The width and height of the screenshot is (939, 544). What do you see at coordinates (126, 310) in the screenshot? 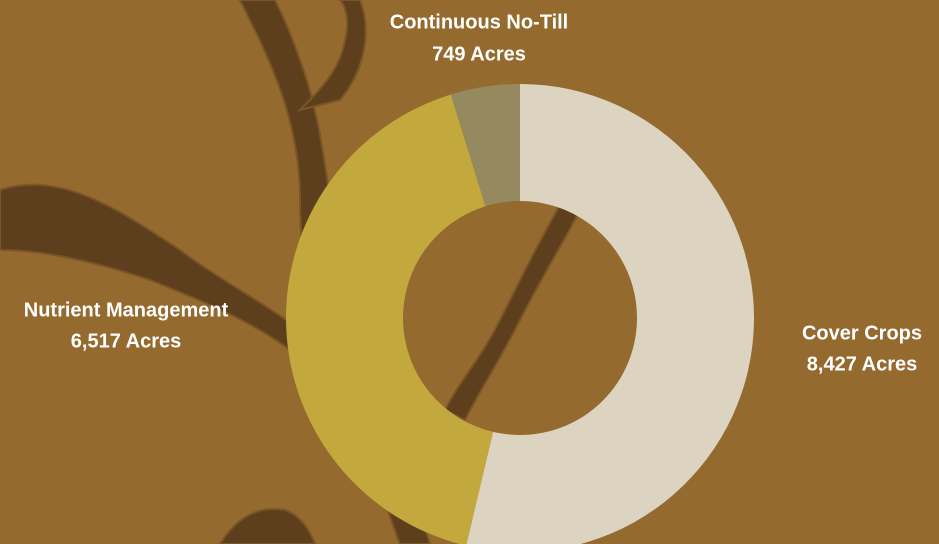
I see `slice-label: Nutrient Management` at bounding box center [126, 310].